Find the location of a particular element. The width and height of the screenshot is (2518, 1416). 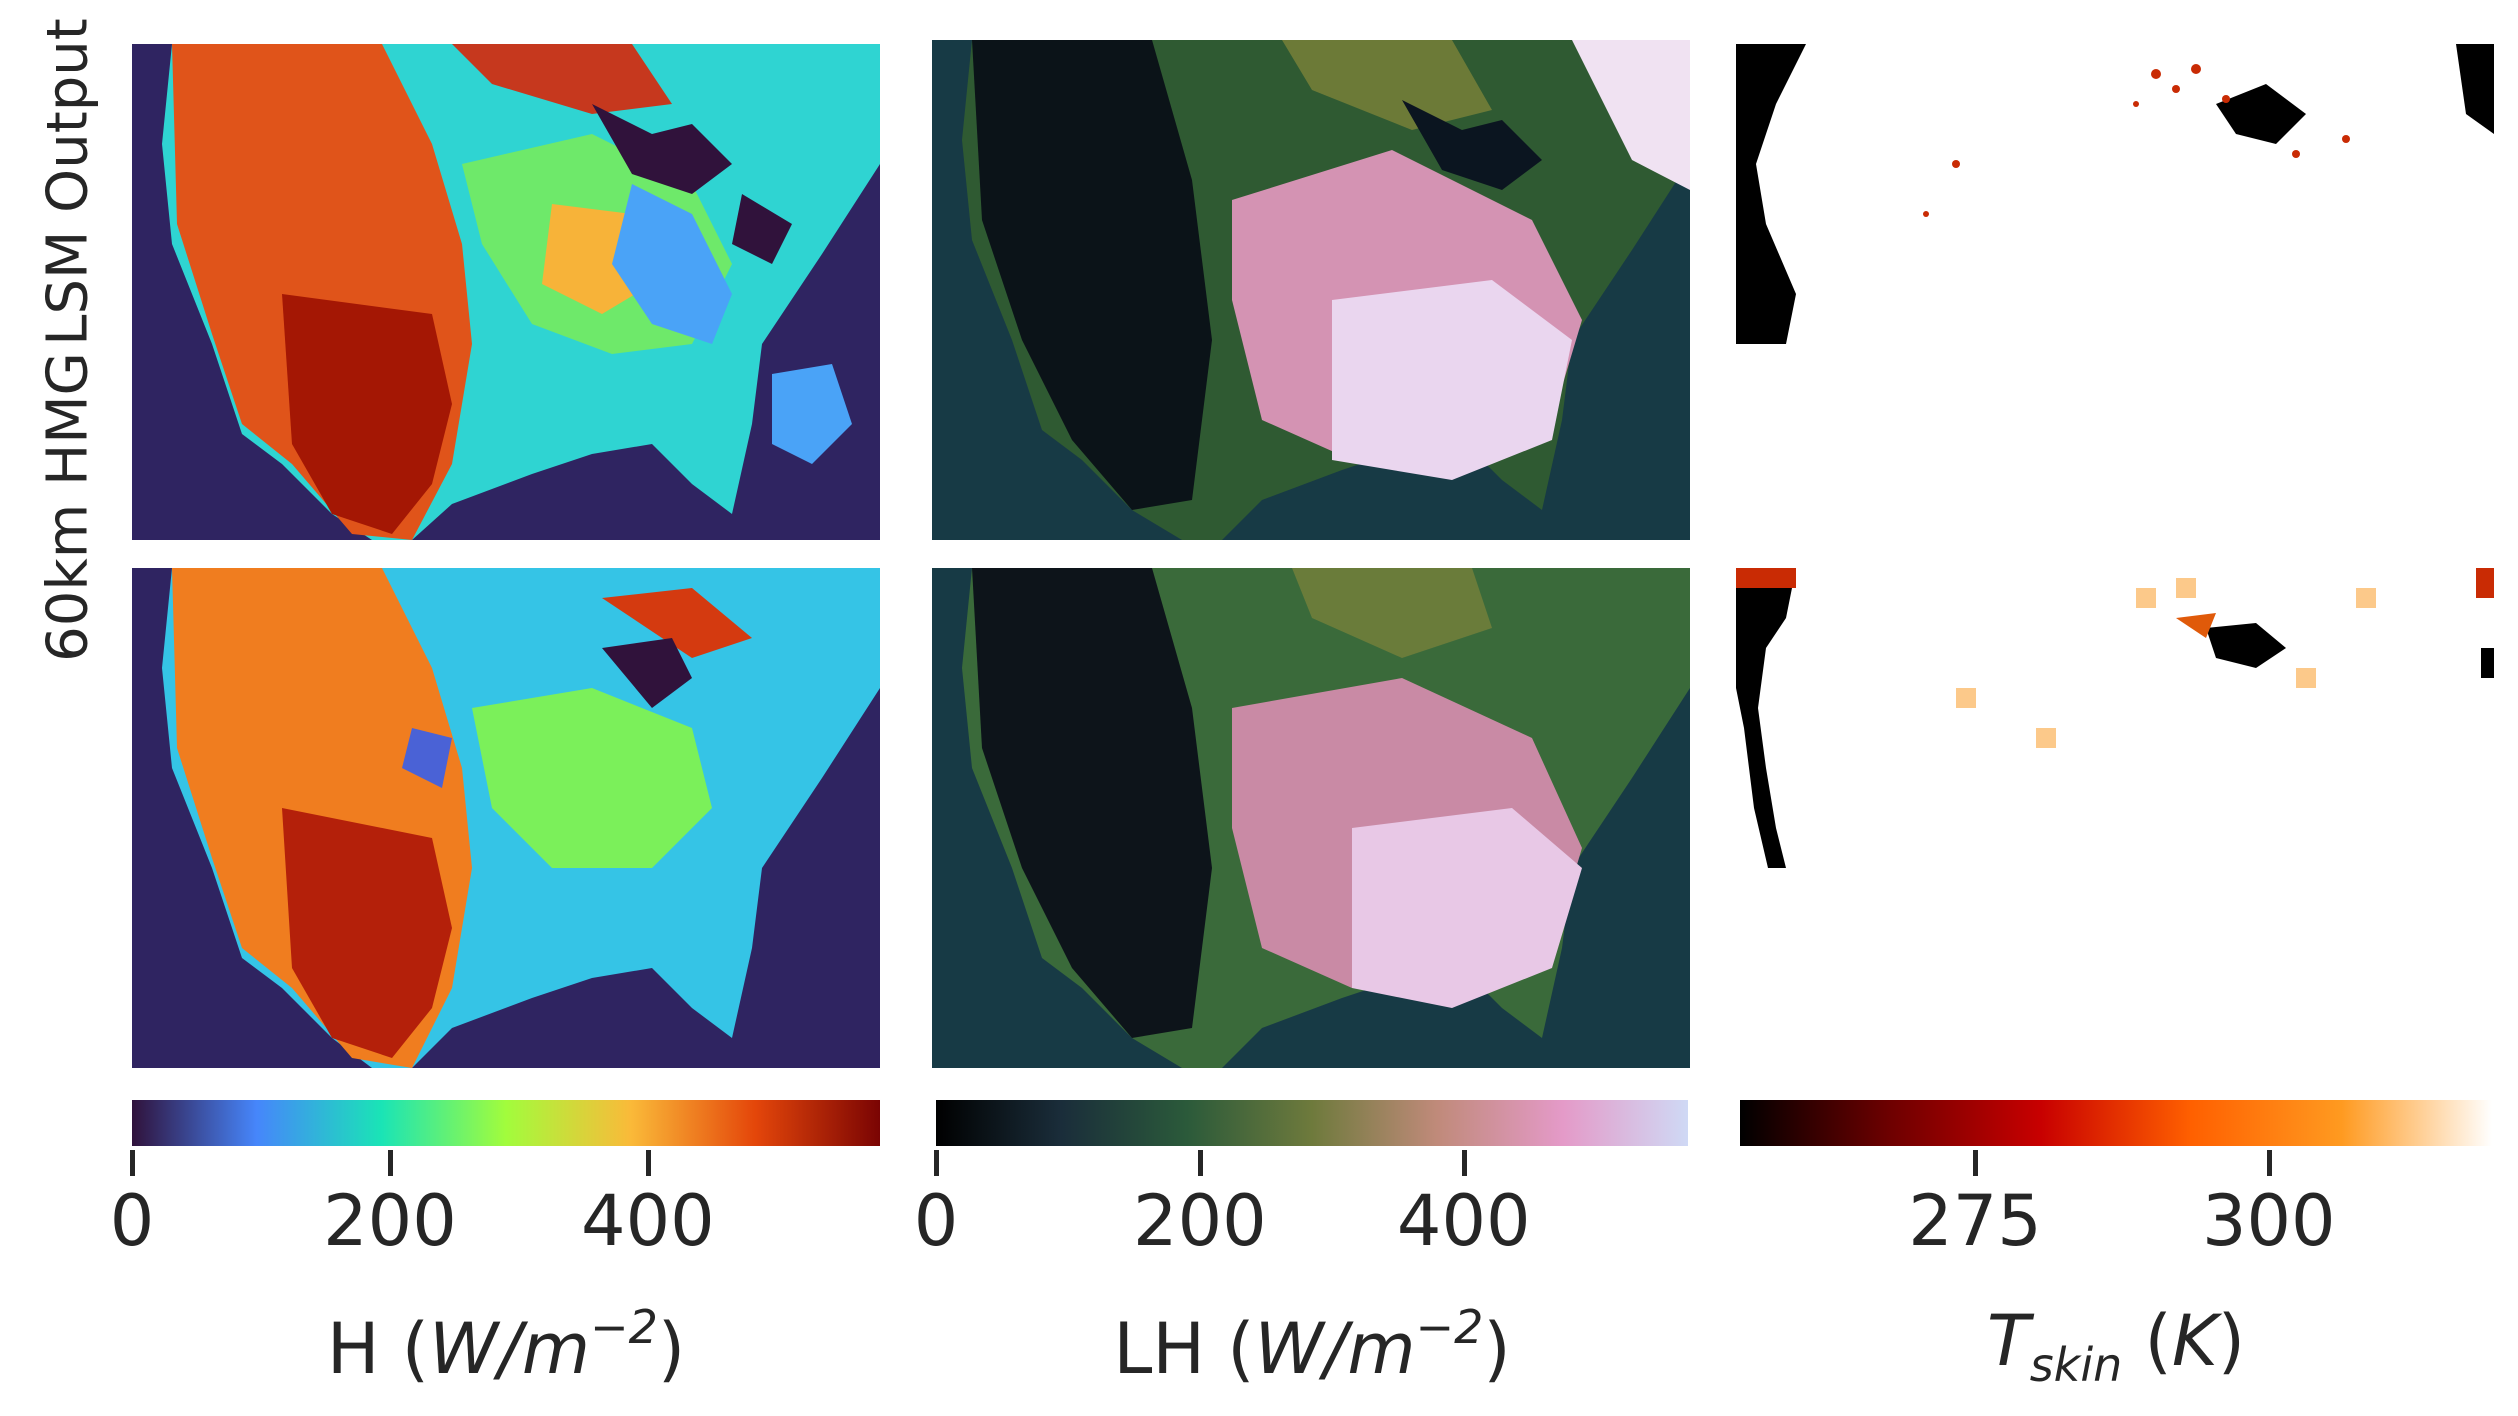

map-h-hmg is located at coordinates (506, 818).